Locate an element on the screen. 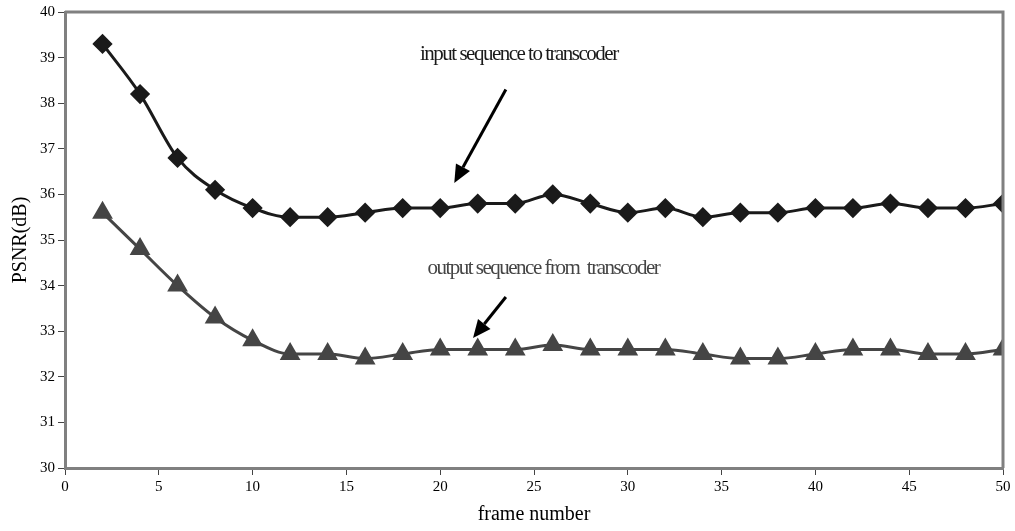  y-tick-label: 40 is located at coordinates (47, 10).